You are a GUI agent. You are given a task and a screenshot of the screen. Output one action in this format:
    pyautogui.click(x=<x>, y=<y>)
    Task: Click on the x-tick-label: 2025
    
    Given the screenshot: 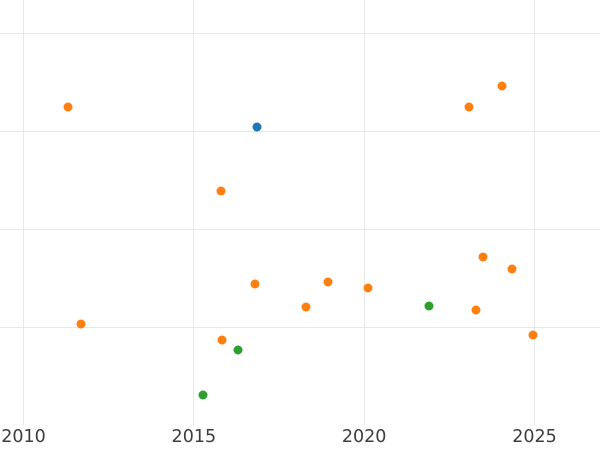 What is the action you would take?
    pyautogui.click(x=534, y=437)
    